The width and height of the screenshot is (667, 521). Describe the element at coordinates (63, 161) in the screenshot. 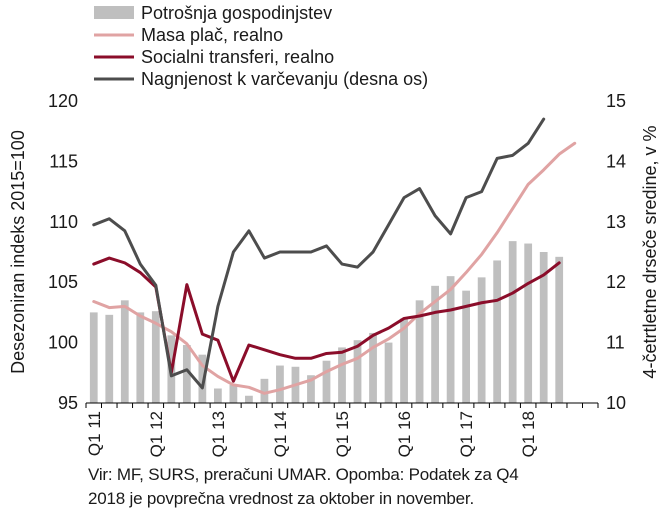

I see `left-y-tick-label: 115` at that location.